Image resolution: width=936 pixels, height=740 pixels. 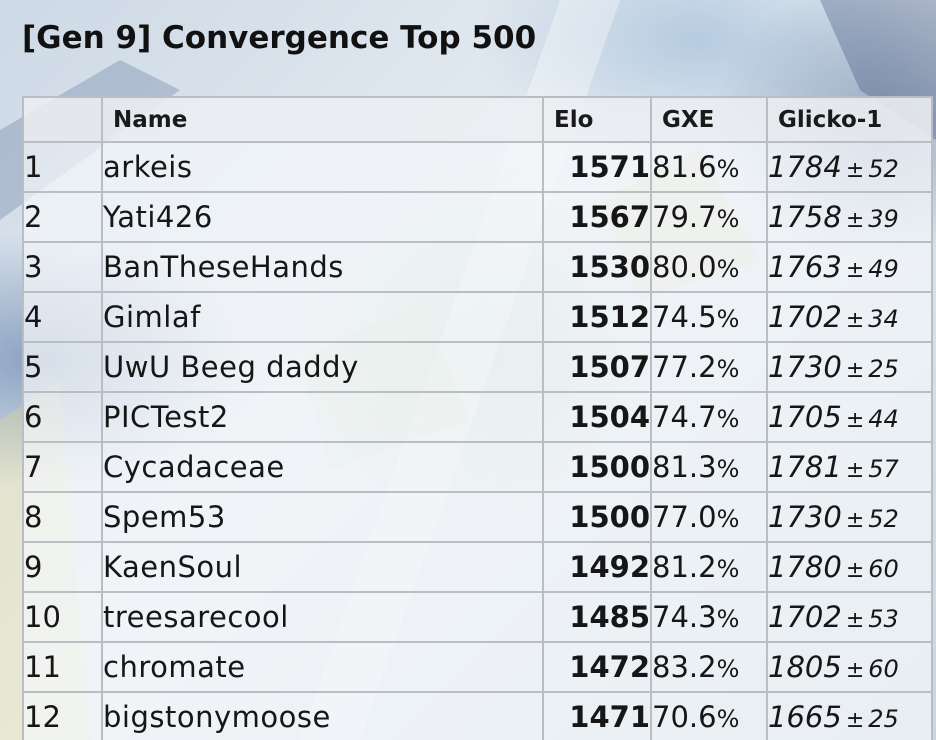 I want to click on elo-cell: 1571, so click(x=597, y=167).